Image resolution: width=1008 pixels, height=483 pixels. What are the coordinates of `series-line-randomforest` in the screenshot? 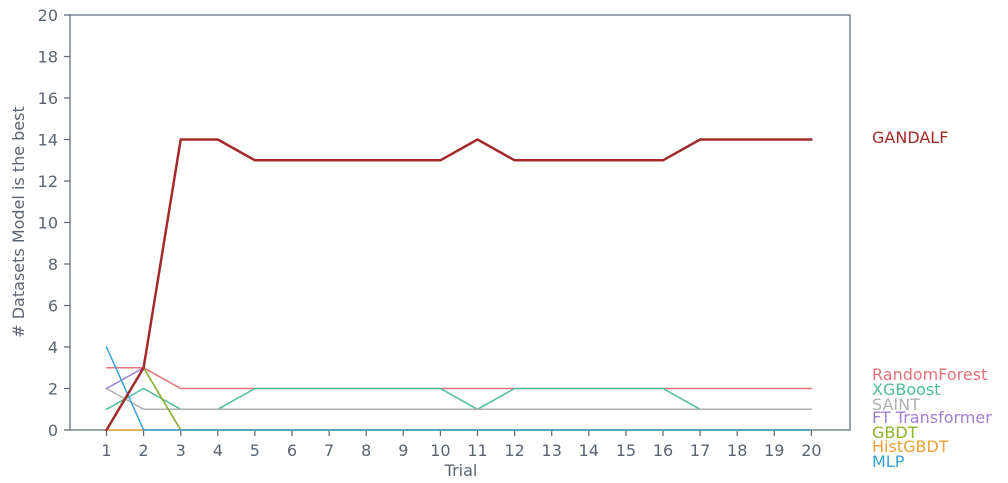 It's located at (459, 378).